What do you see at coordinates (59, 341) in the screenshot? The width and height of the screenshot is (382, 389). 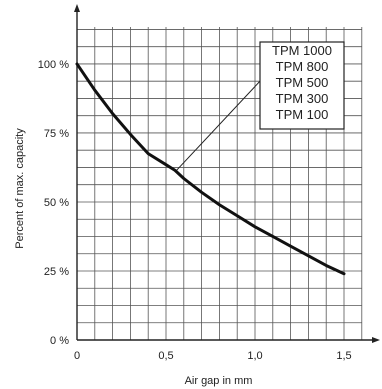 I see `y-tick-label: 0 %` at bounding box center [59, 341].